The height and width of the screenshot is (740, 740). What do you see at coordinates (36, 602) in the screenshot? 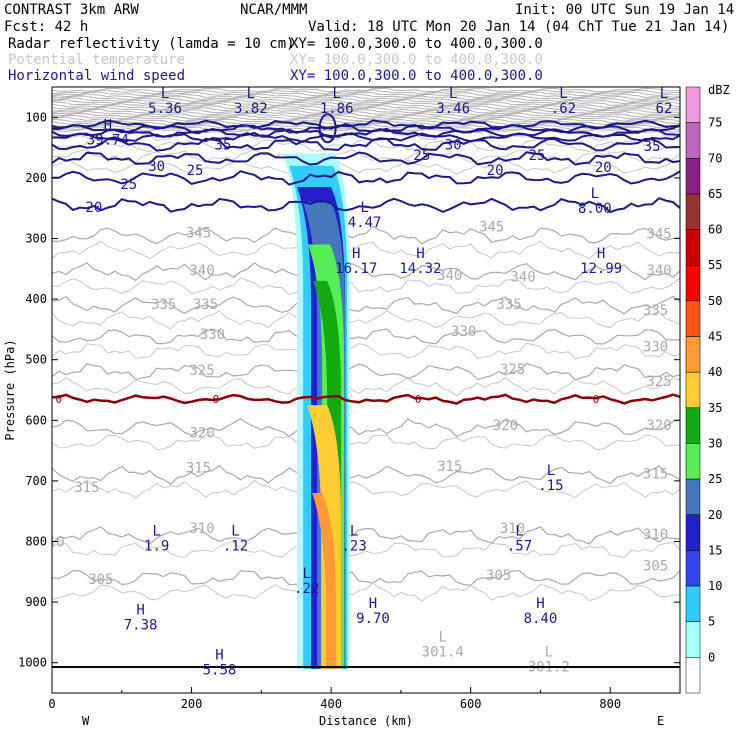
I see `y-tick-label: 900` at bounding box center [36, 602].